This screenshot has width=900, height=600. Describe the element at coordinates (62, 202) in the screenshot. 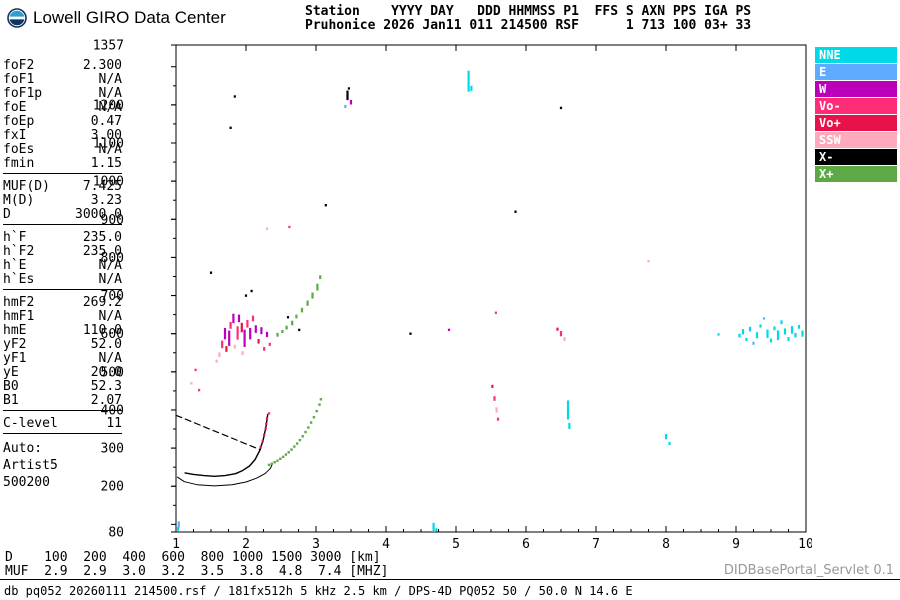

I see `parameter-group: MUF(D) 7.425 M(D) 3.23 D 3000.0` at that location.